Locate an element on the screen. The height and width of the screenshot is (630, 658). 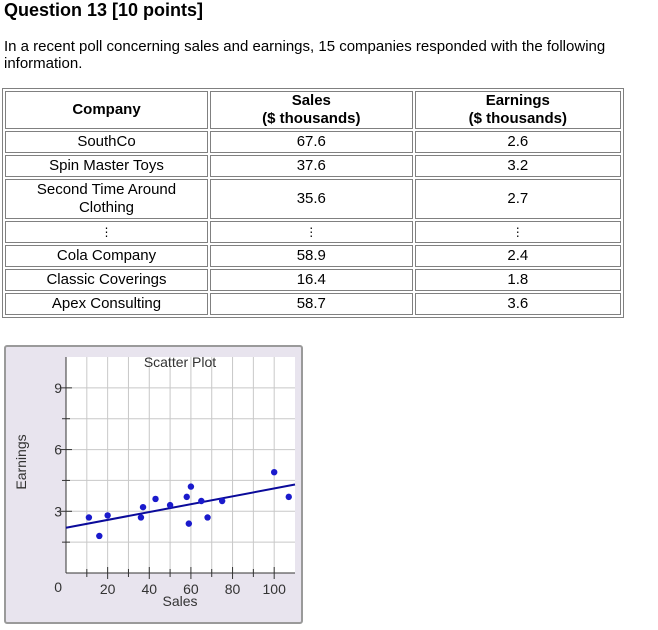
table-row: Second Time Around Clothing 35.6 2.7 is located at coordinates (313, 199).